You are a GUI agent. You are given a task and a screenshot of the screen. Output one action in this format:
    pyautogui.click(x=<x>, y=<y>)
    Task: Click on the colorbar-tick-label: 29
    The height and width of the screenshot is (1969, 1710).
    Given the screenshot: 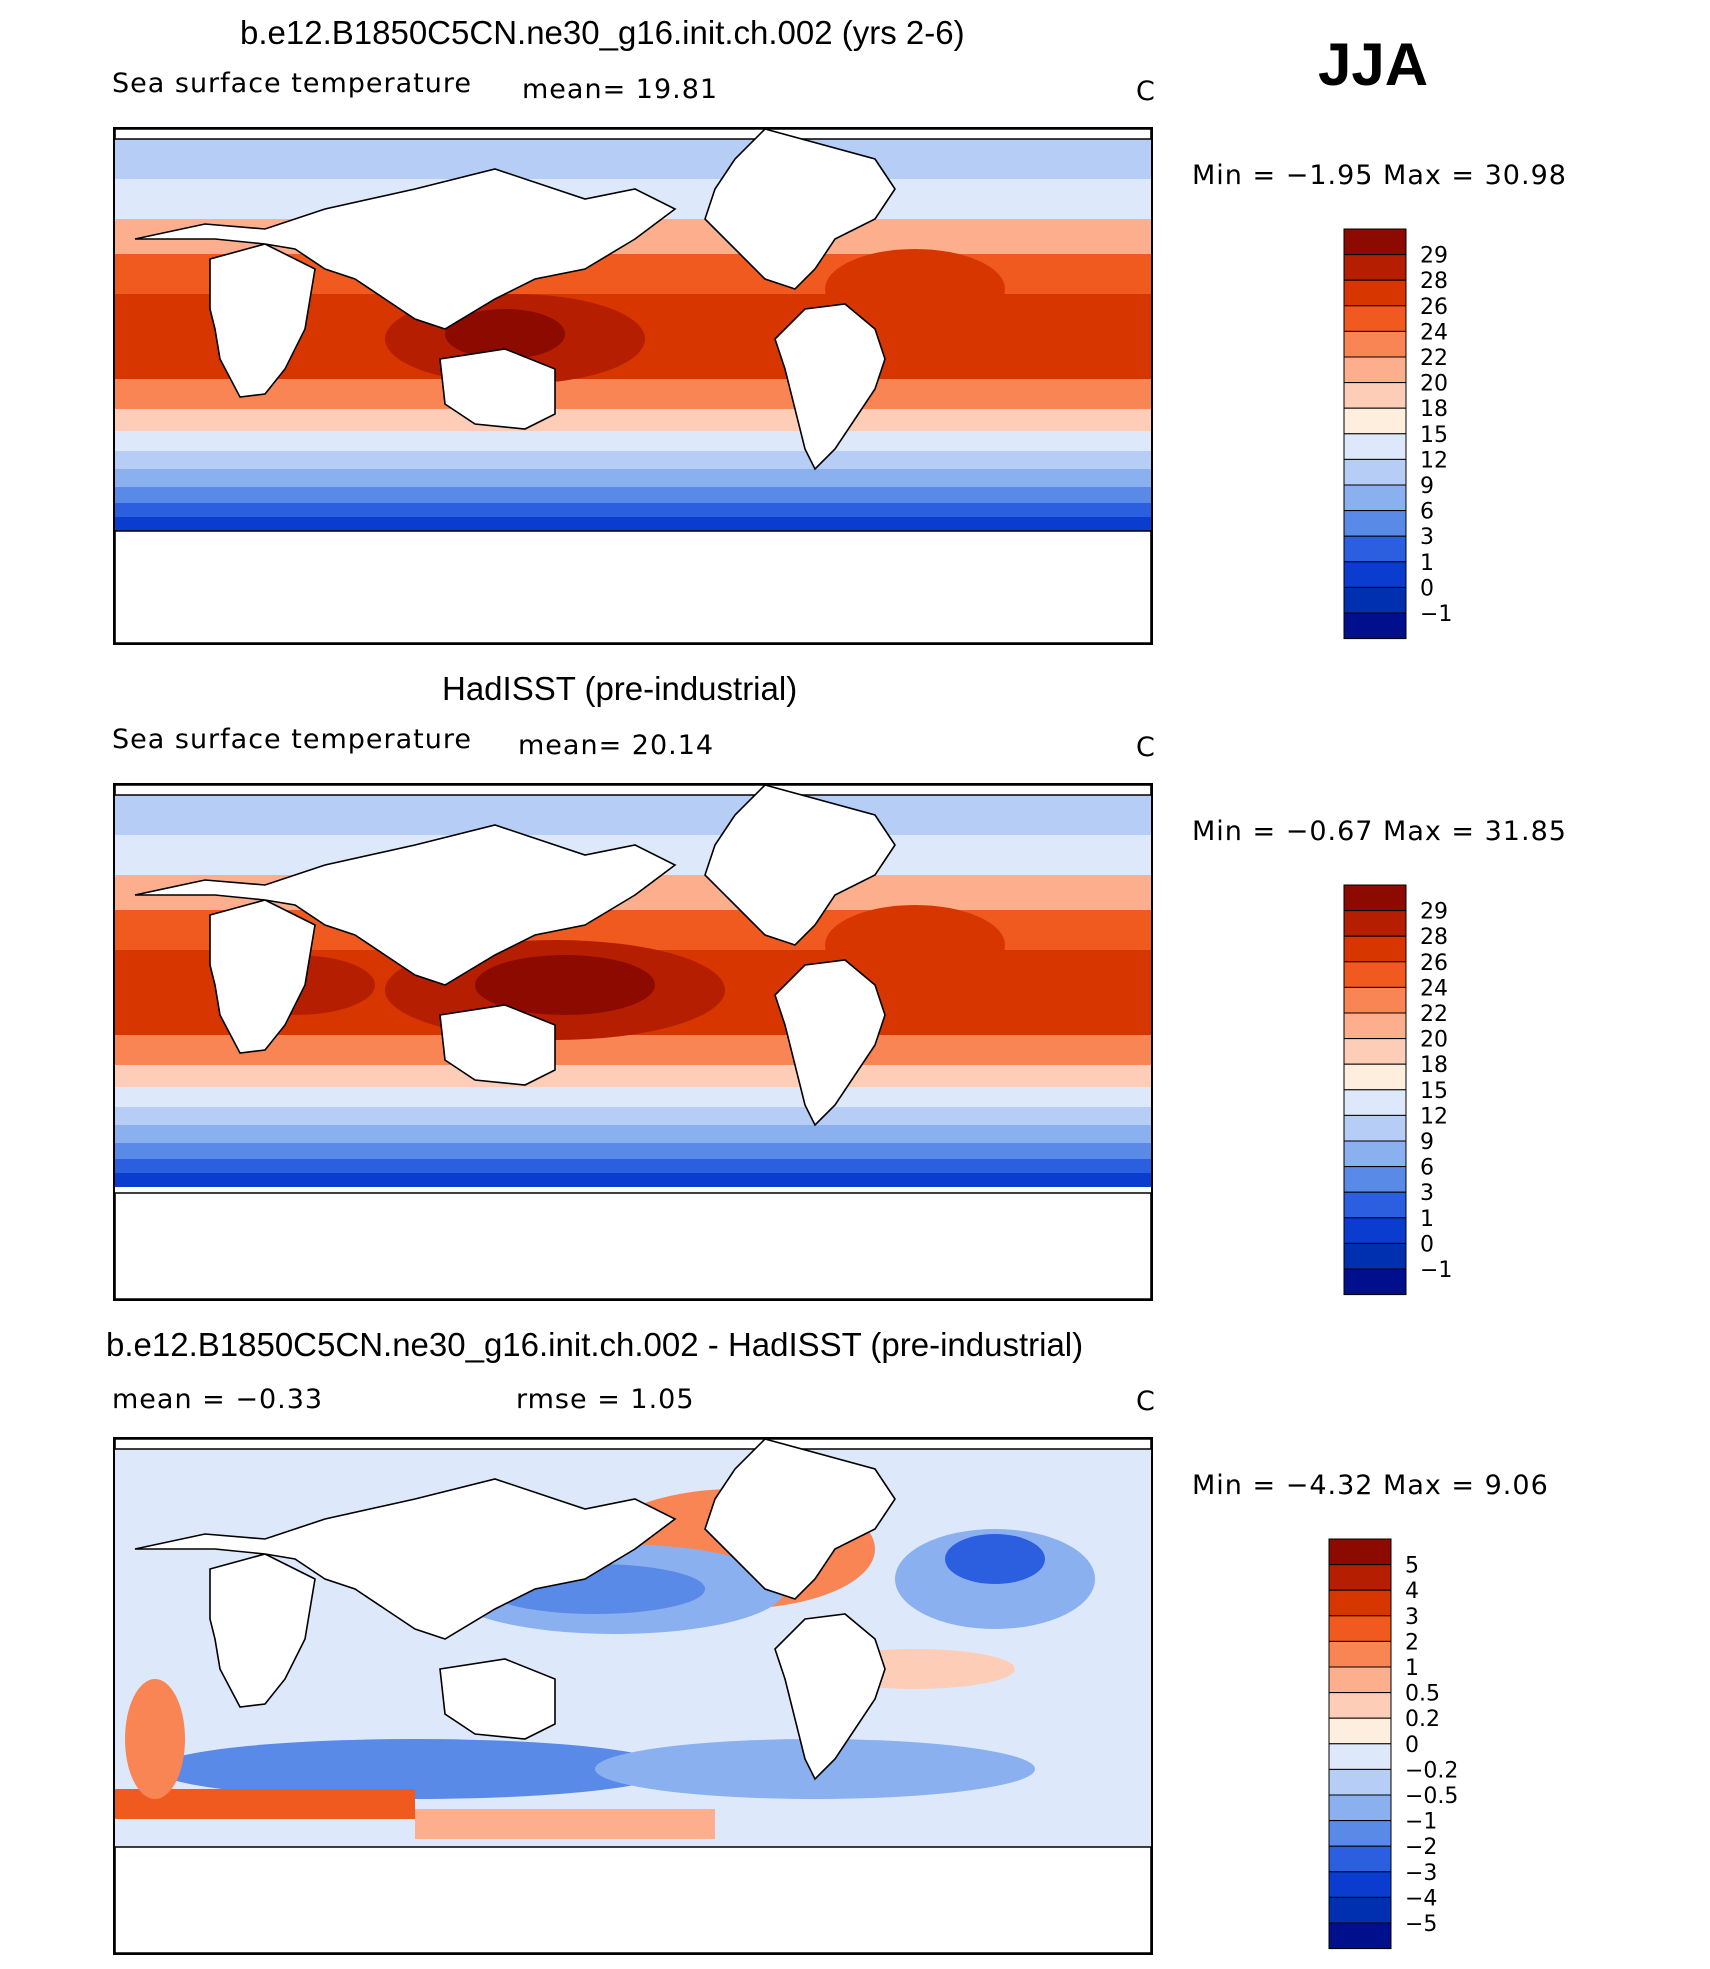 What is the action you would take?
    pyautogui.click(x=1434, y=912)
    